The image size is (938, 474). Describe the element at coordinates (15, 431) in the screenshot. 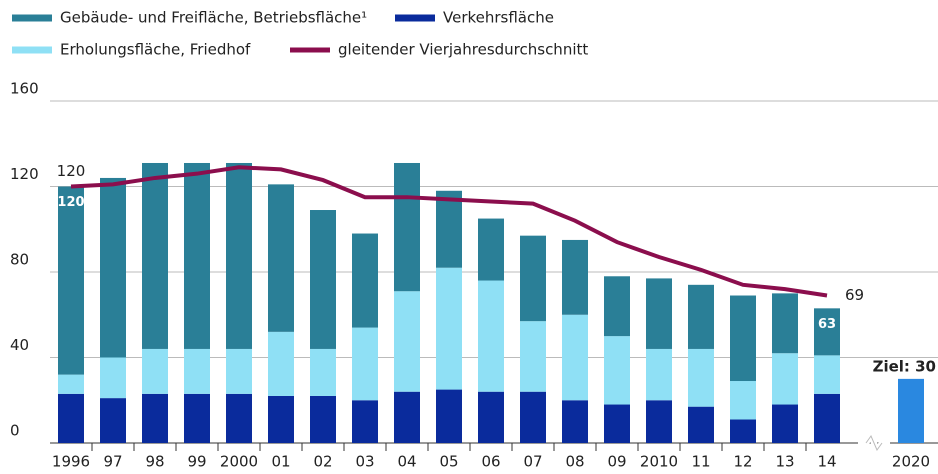

I see `y-tick-label: 0` at that location.